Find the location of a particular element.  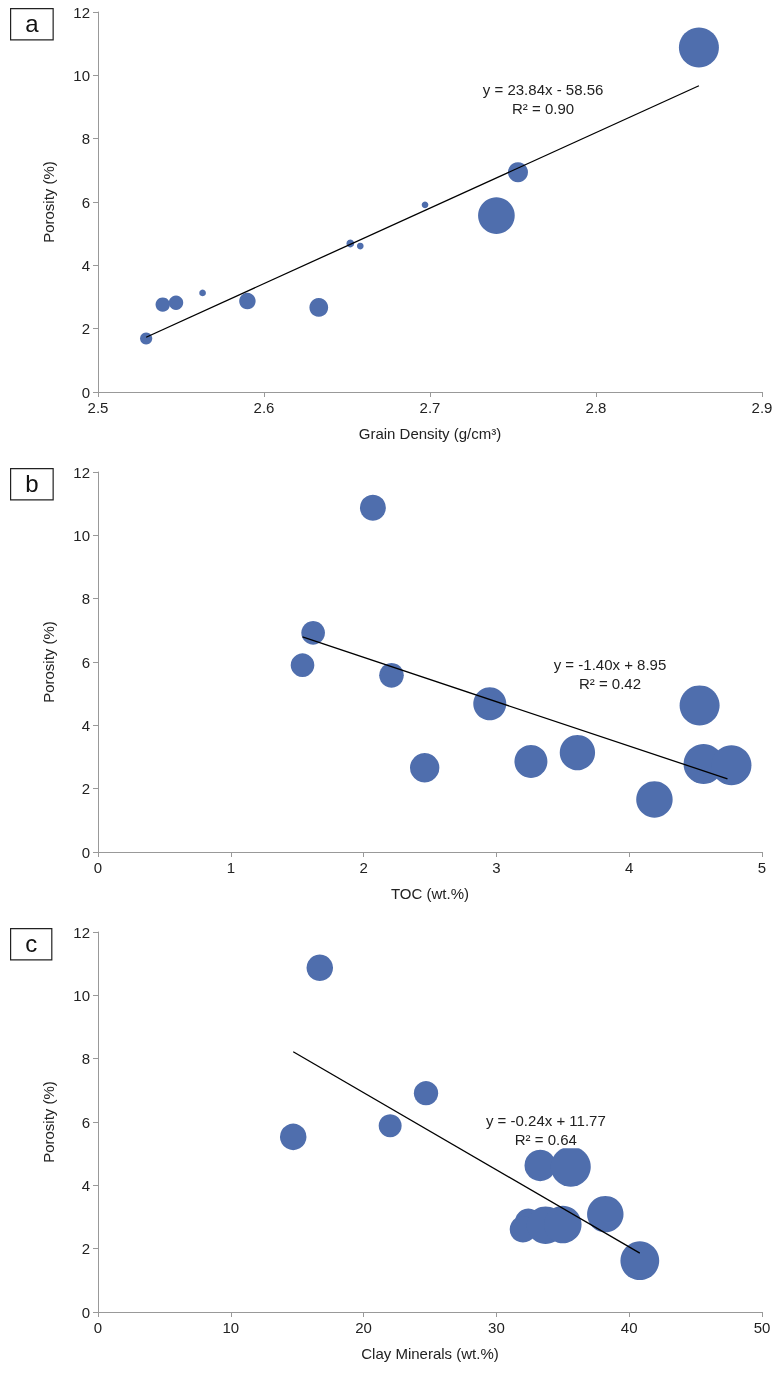

x-tick-label: 30 is located at coordinates (496, 1327).